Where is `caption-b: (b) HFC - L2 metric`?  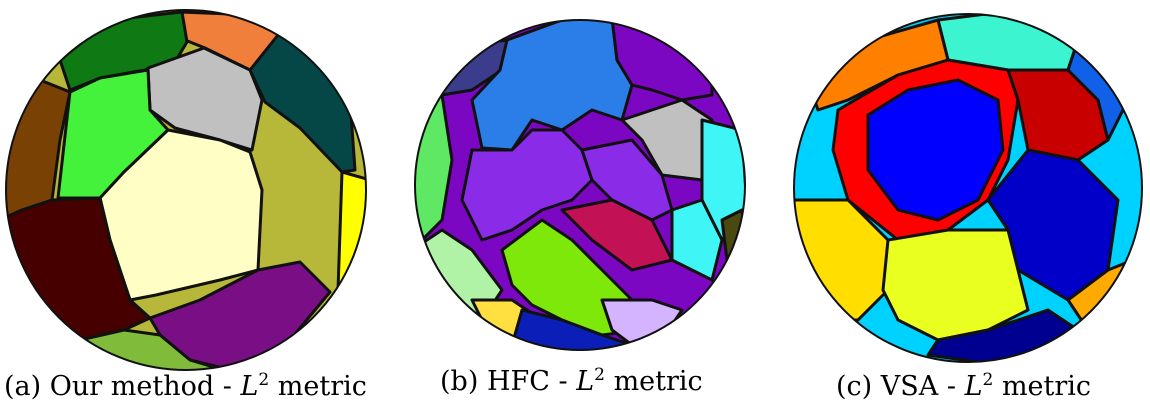 caption-b: (b) HFC - L2 metric is located at coordinates (571, 381).